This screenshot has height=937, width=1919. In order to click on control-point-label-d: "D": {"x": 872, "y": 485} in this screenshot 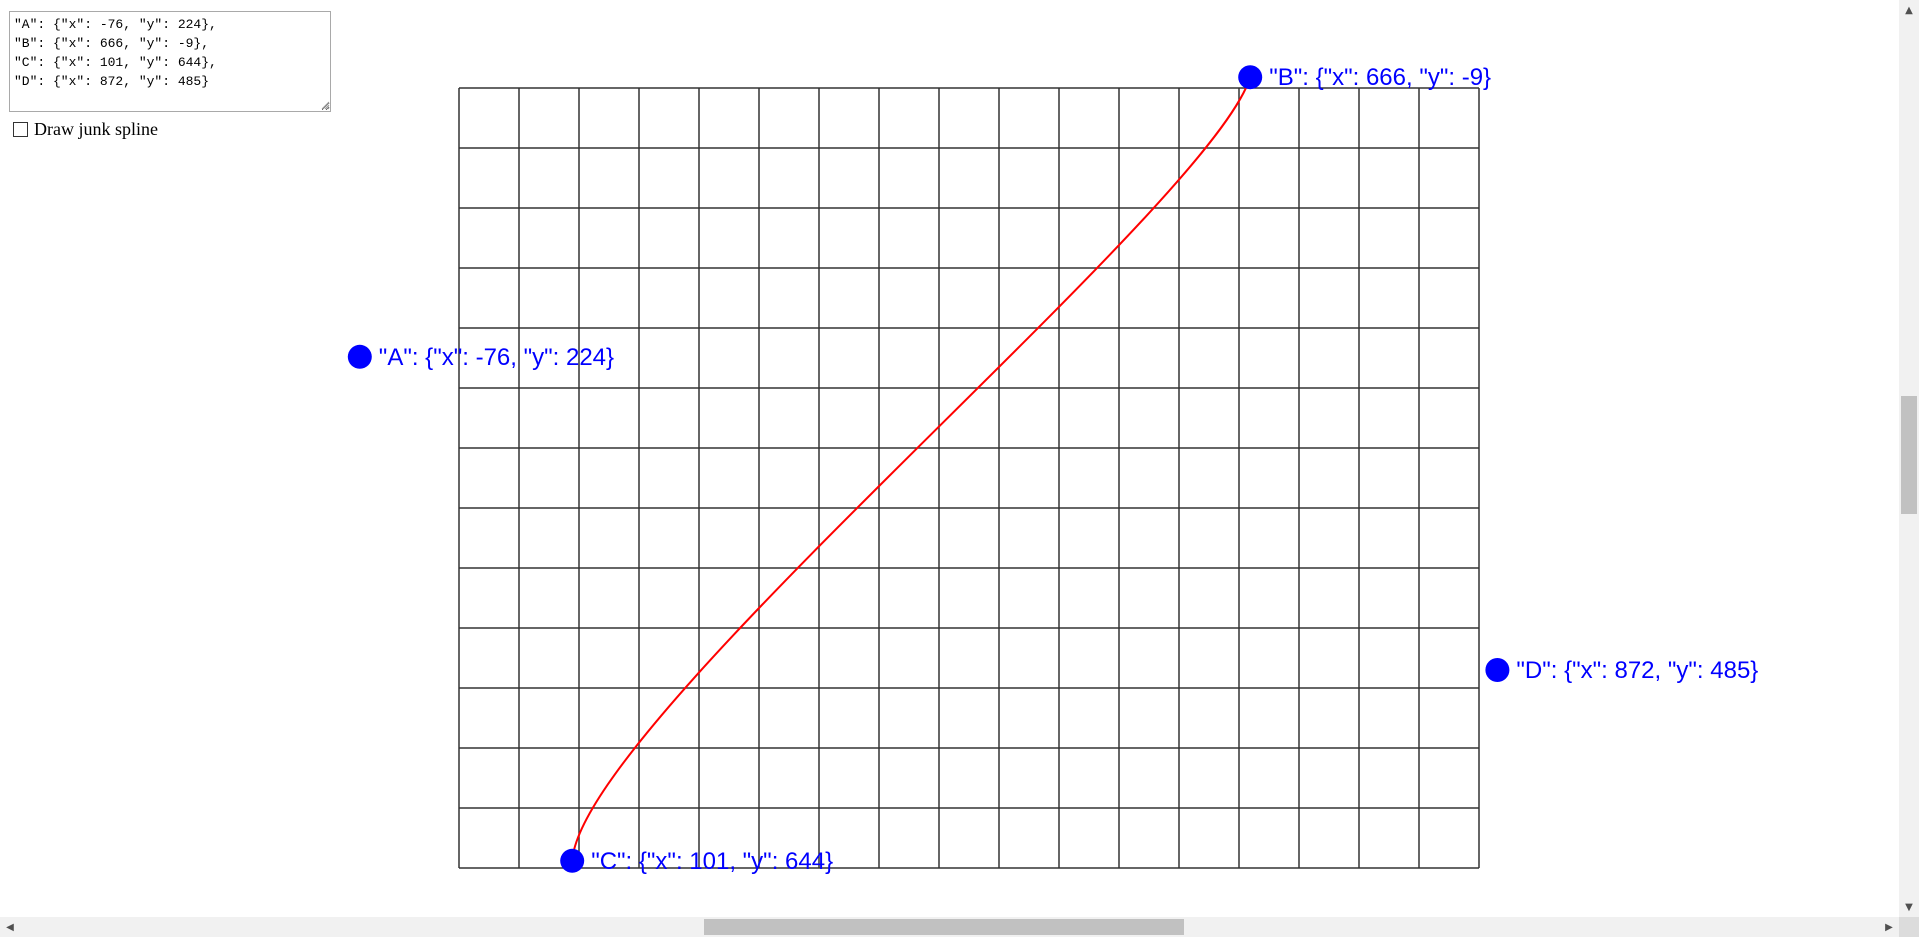, I will do `click(1637, 670)`.